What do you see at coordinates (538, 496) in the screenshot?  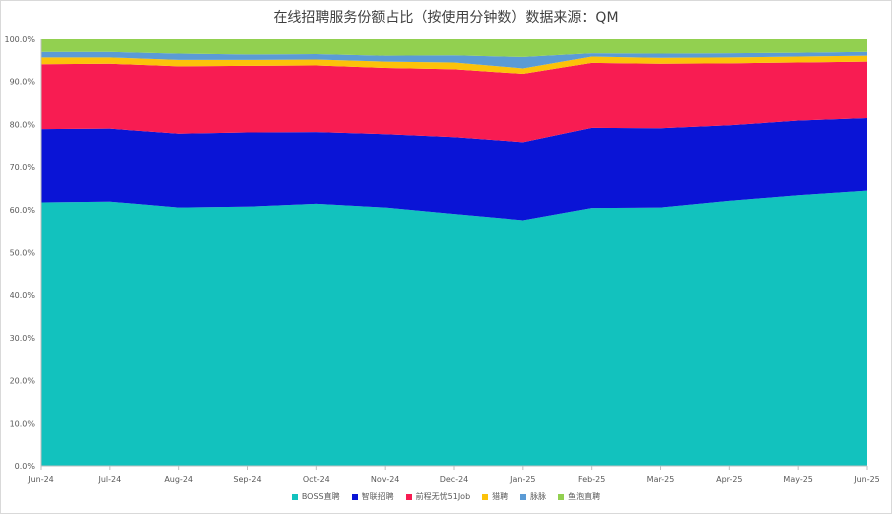 I see `legend-label: 脉脉` at bounding box center [538, 496].